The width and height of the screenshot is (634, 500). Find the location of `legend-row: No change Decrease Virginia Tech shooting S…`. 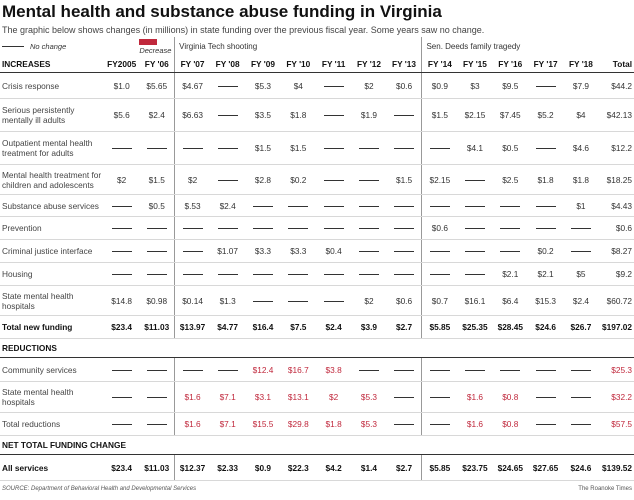

legend-row: No change Decrease Virginia Tech shooting S… is located at coordinates (317, 46).